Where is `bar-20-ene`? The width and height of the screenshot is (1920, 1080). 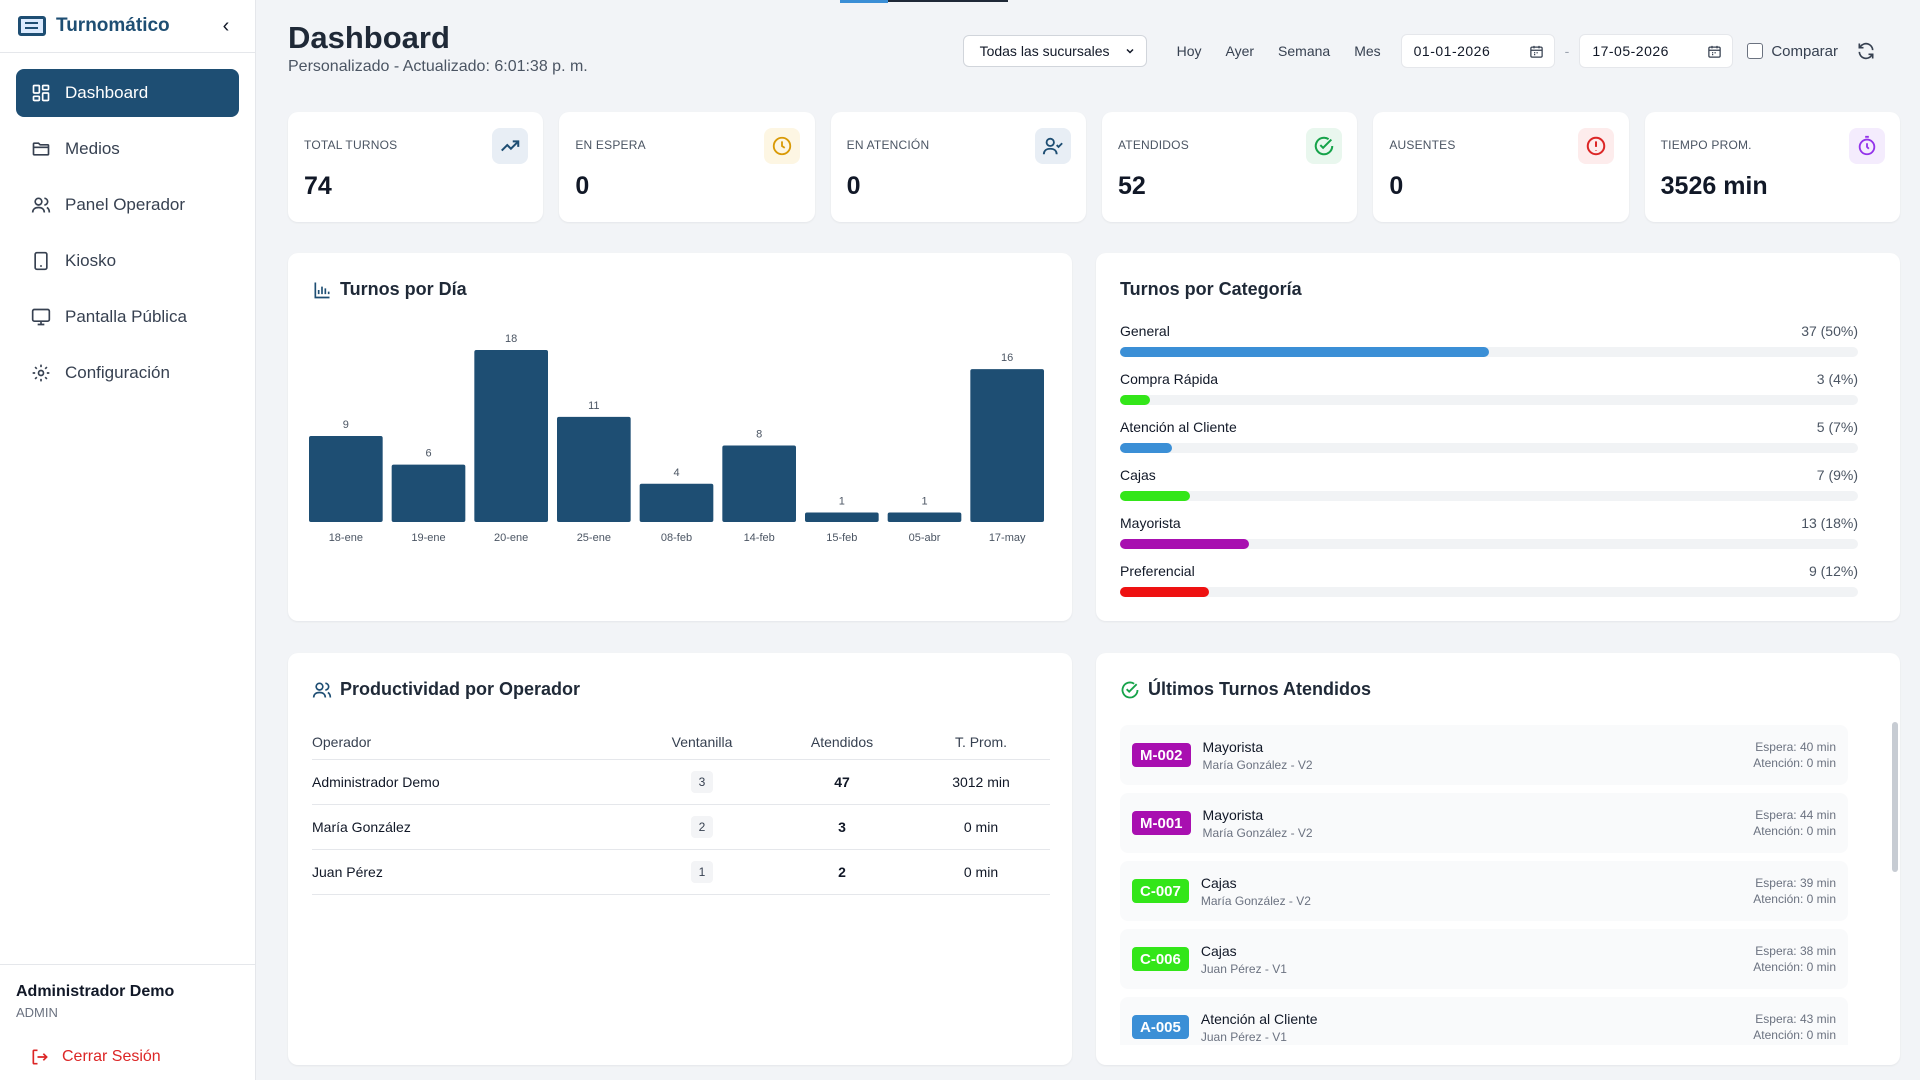 bar-20-ene is located at coordinates (511, 436).